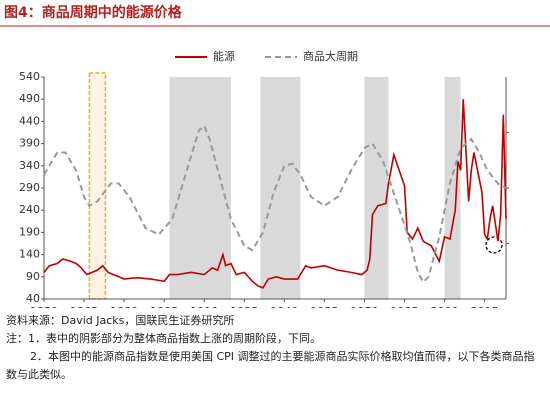 This screenshot has height=418, width=550. I want to click on y-tick-label: 40, so click(33, 298).